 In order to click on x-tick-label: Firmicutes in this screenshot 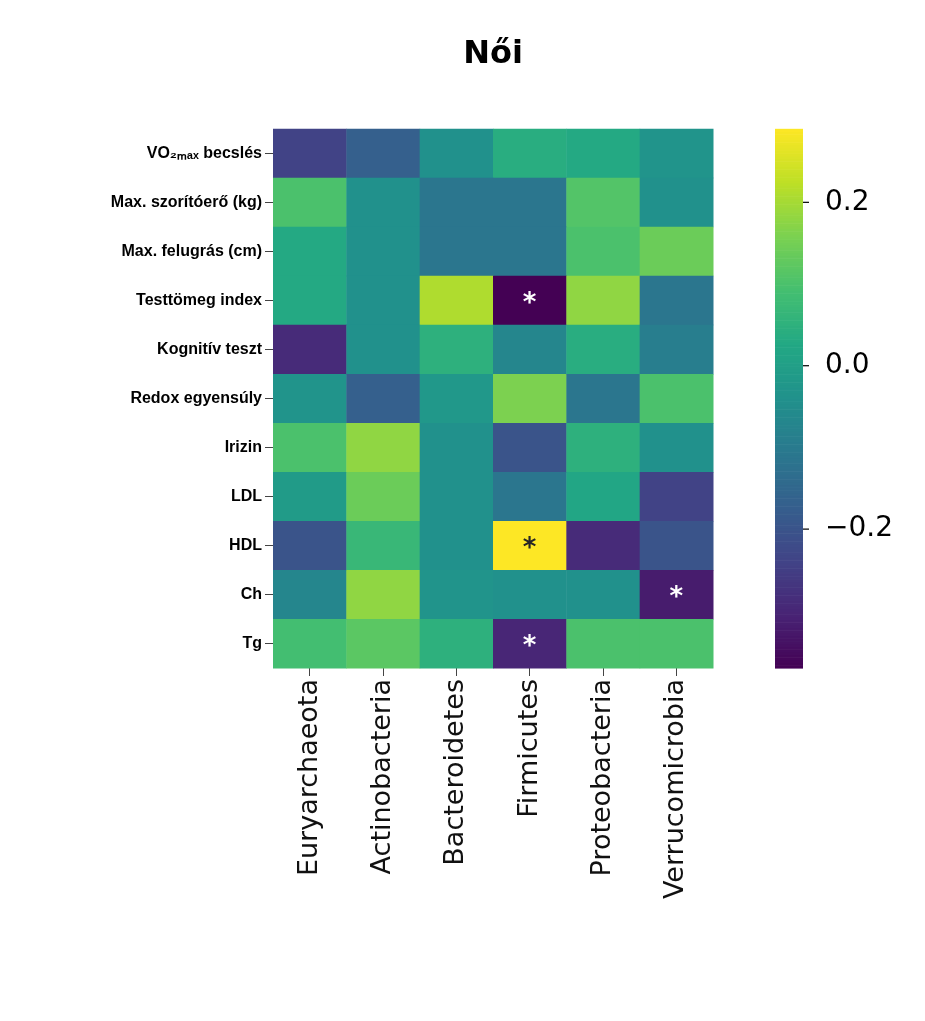, I will do `click(527, 748)`.